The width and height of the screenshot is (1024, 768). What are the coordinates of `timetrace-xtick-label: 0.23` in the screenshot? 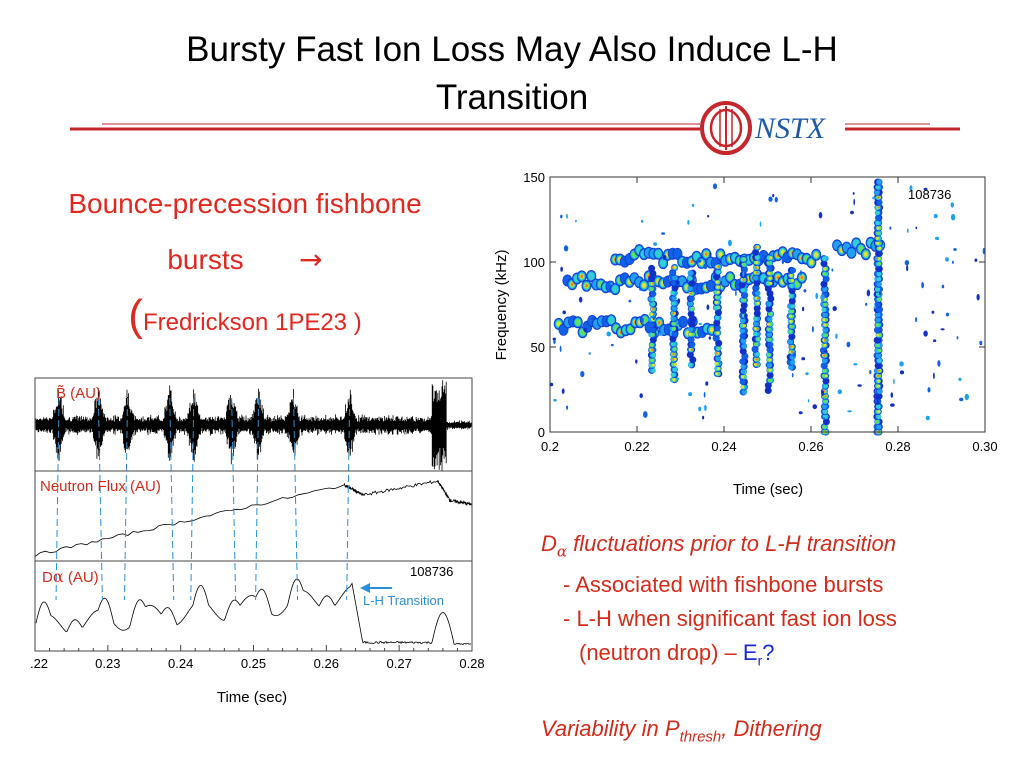 It's located at (107, 663).